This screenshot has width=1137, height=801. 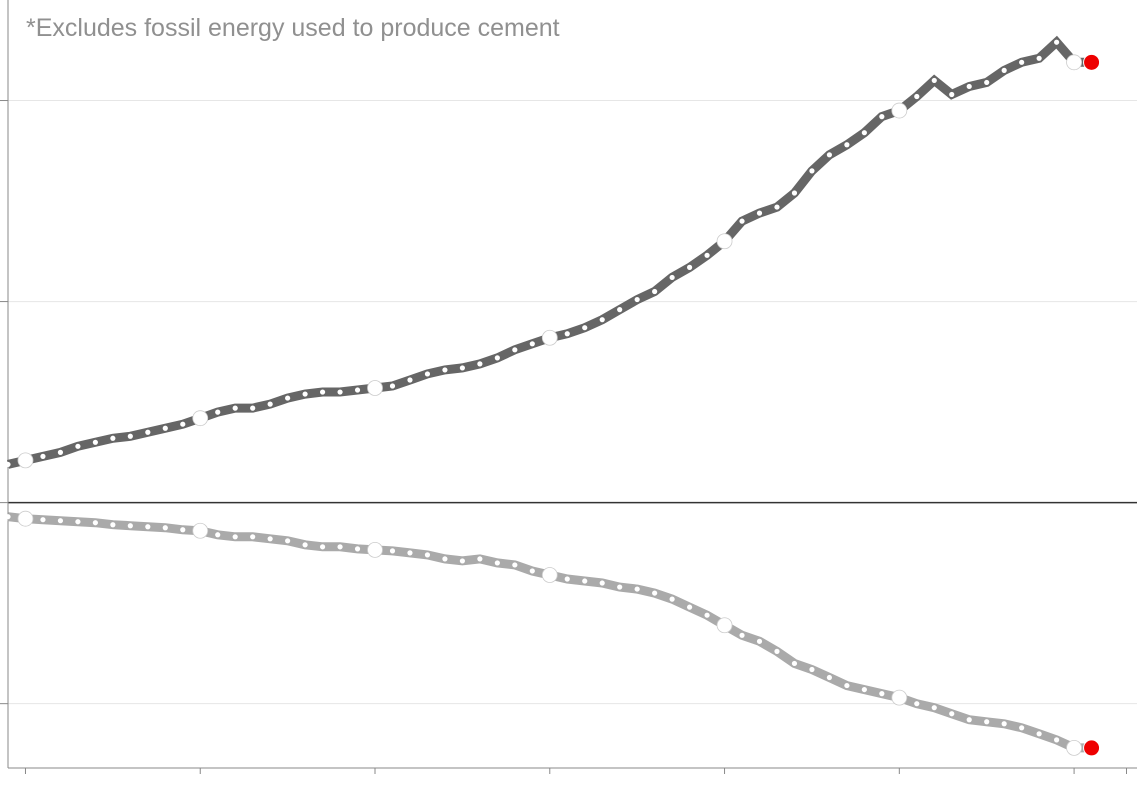 What do you see at coordinates (1092, 62) in the screenshot?
I see `series-1-latest-point` at bounding box center [1092, 62].